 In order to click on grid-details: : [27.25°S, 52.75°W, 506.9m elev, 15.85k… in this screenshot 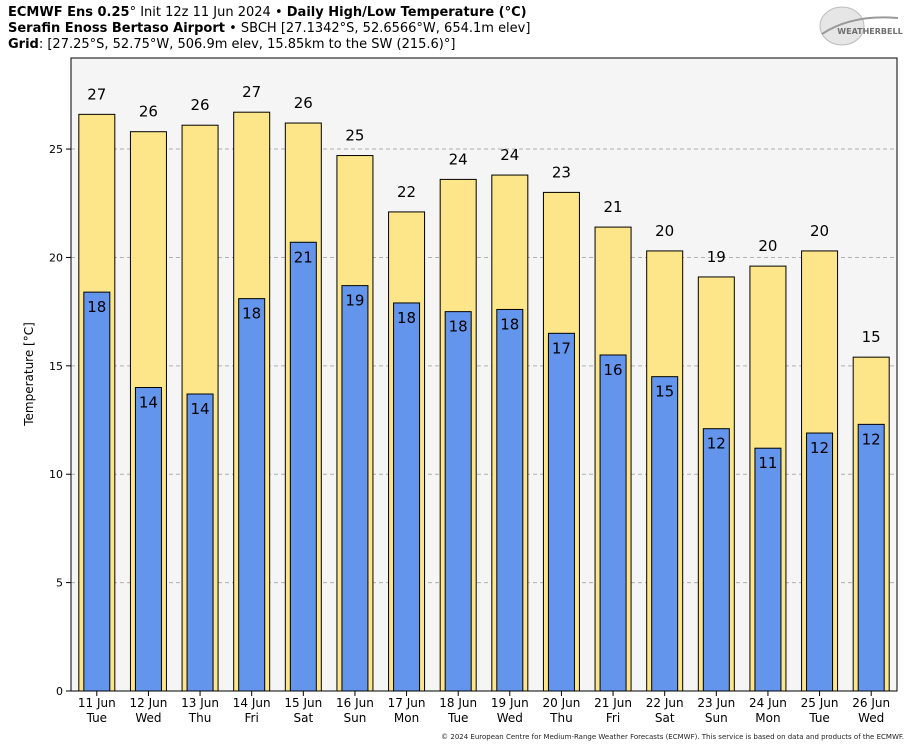, I will do `click(247, 44)`.